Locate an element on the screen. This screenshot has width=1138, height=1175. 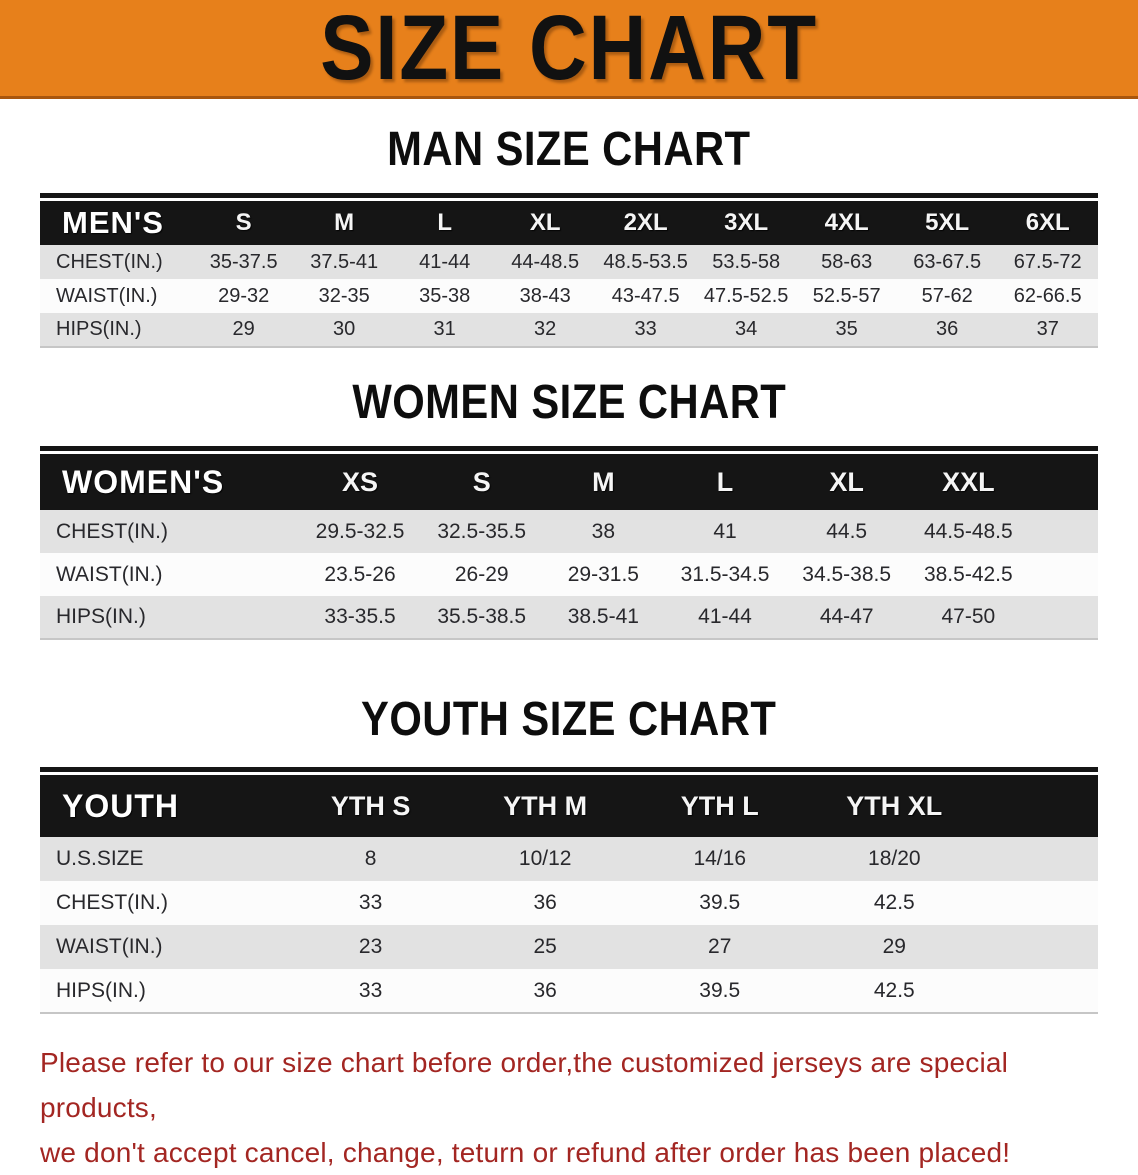
size-value-cell: 35 is located at coordinates (846, 329).